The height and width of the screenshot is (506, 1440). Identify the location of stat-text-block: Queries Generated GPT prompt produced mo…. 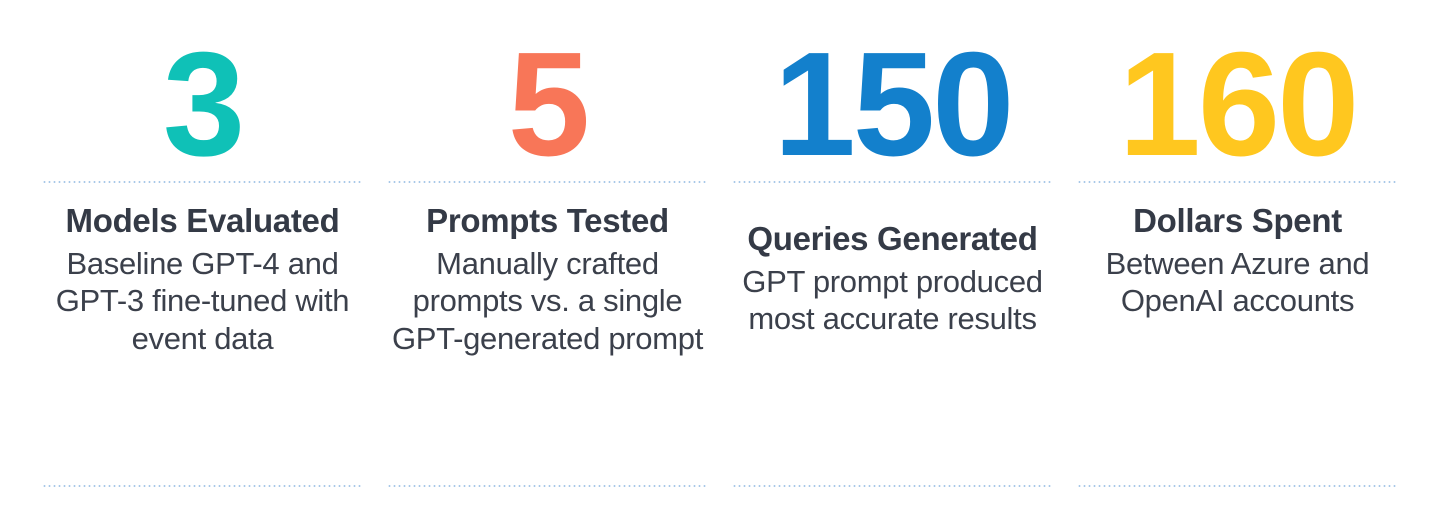
(892, 260).